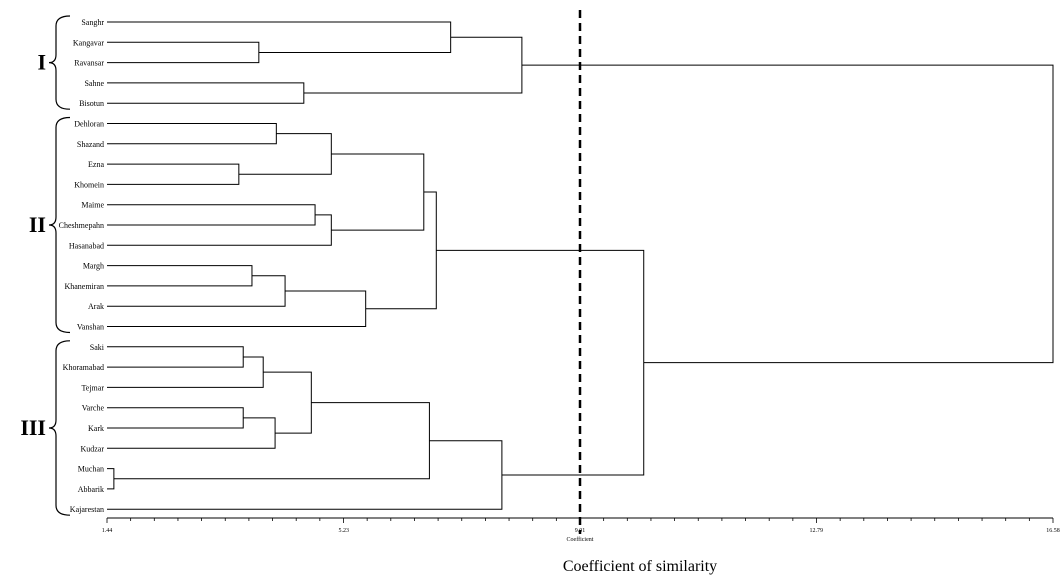 The width and height of the screenshot is (1061, 576). I want to click on group-label: II, so click(37, 224).